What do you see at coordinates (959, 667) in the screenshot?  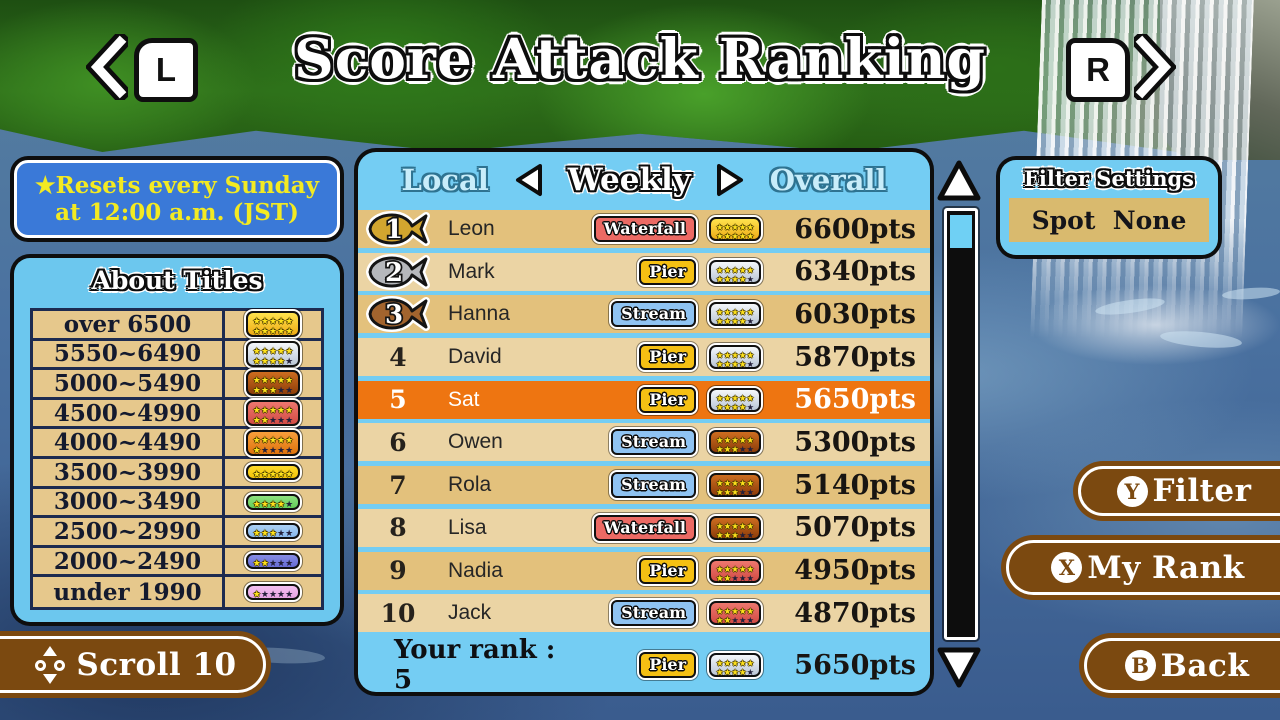 I see `scroll-down-button` at bounding box center [959, 667].